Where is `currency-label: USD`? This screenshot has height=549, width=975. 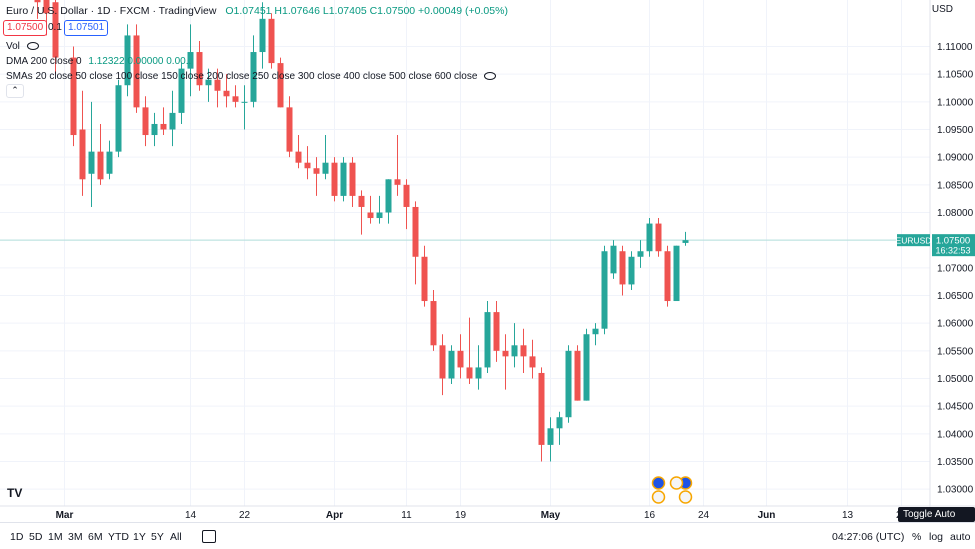 currency-label: USD is located at coordinates (942, 9).